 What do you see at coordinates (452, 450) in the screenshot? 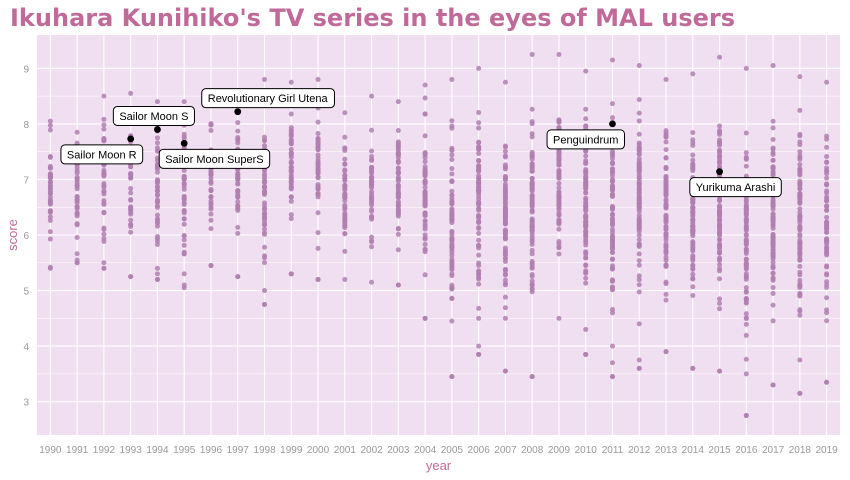
I see `x-tick-label: 2005` at bounding box center [452, 450].